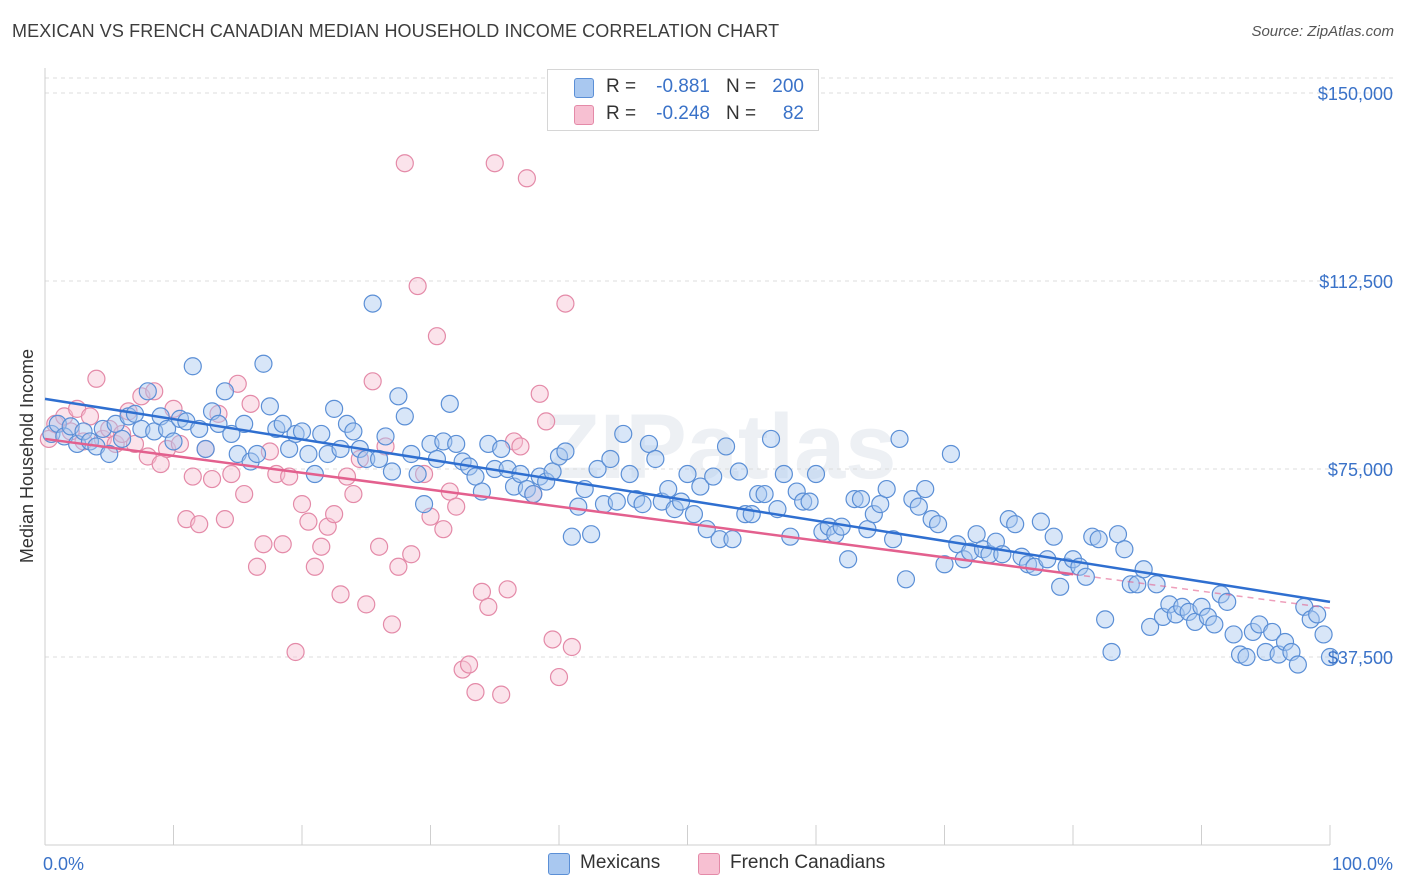 The image size is (1406, 892). Describe the element at coordinates (559, 506) in the screenshot. I see `french-canadians-trend-line` at that location.